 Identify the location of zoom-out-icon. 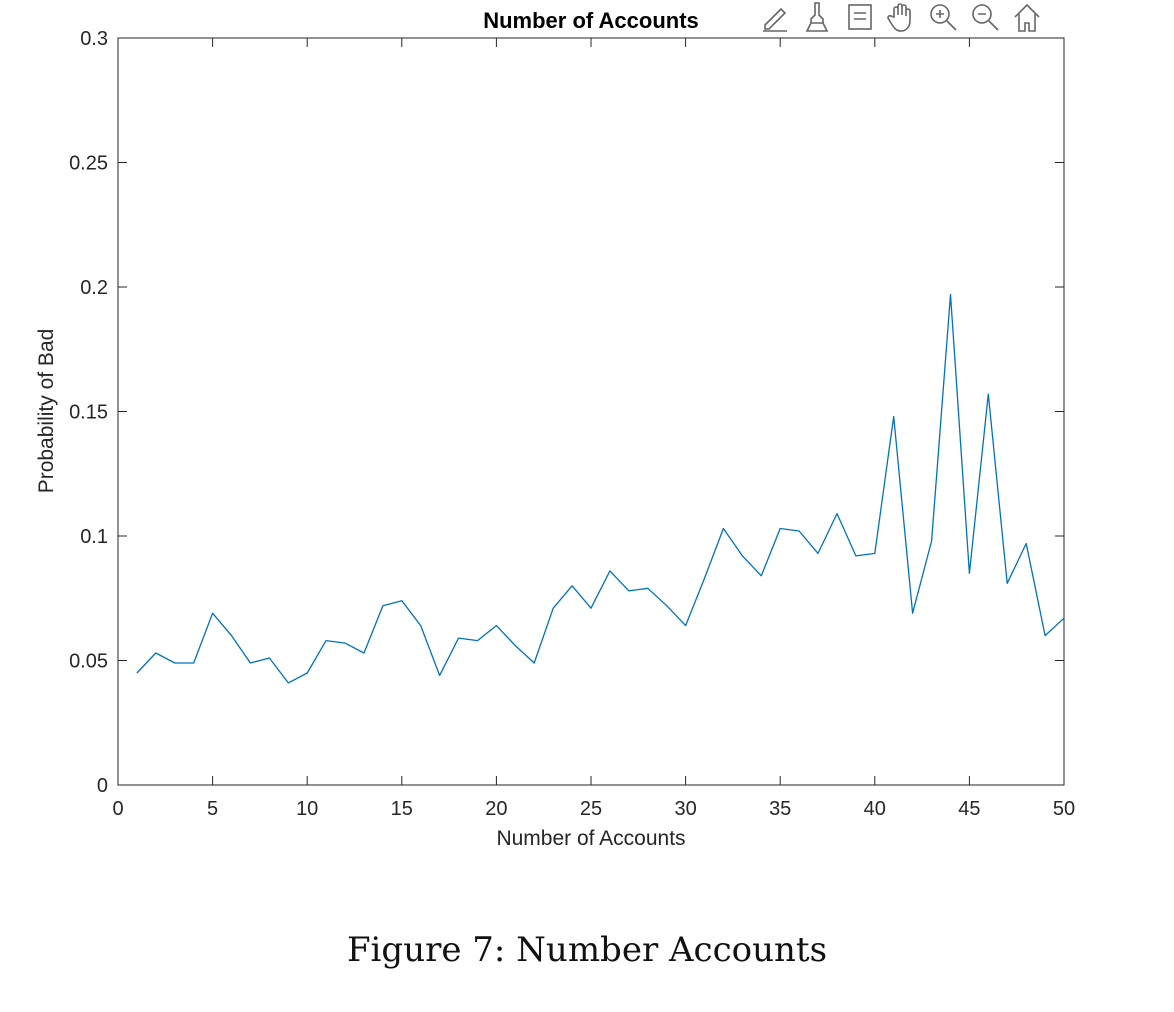
(985, 17).